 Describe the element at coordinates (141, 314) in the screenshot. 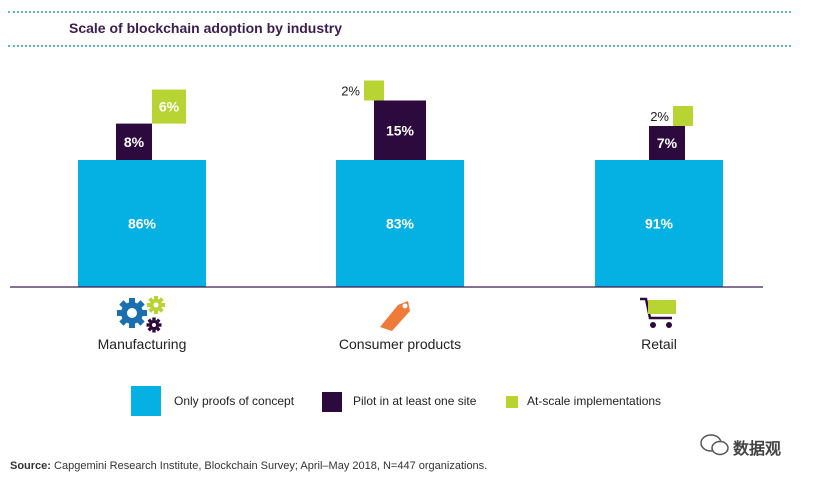

I see `gears-icon` at that location.